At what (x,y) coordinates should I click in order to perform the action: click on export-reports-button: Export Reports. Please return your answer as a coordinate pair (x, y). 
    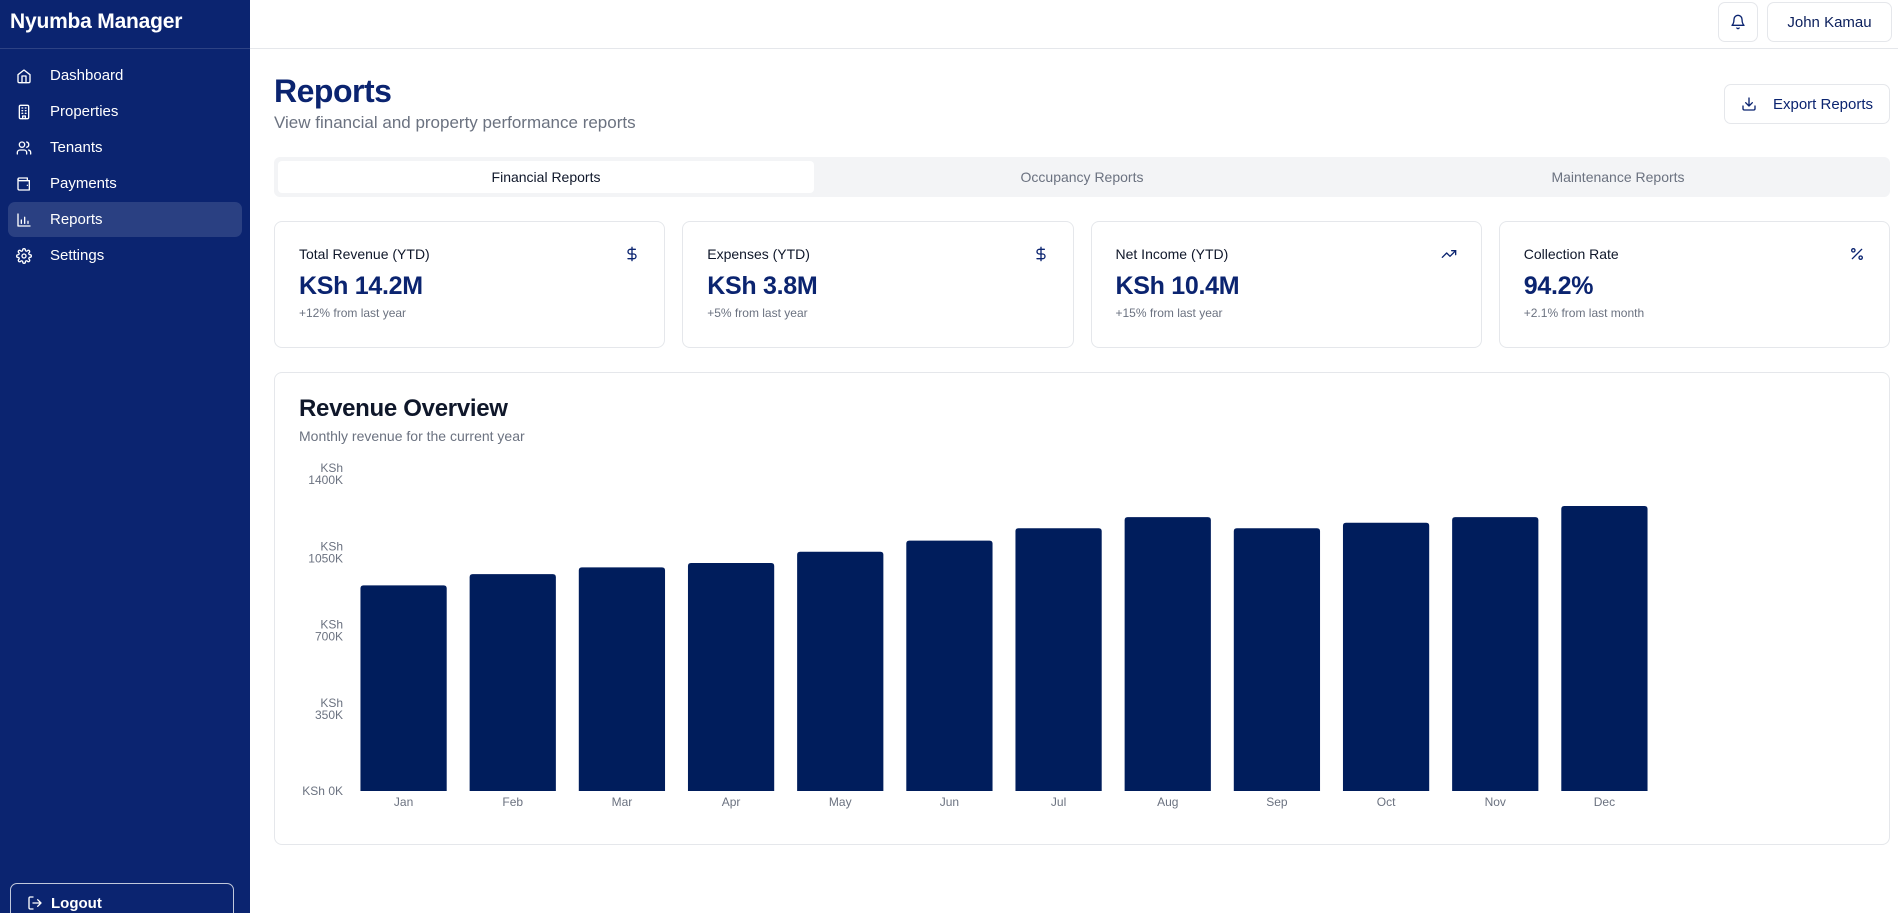
    Looking at the image, I should click on (1807, 104).